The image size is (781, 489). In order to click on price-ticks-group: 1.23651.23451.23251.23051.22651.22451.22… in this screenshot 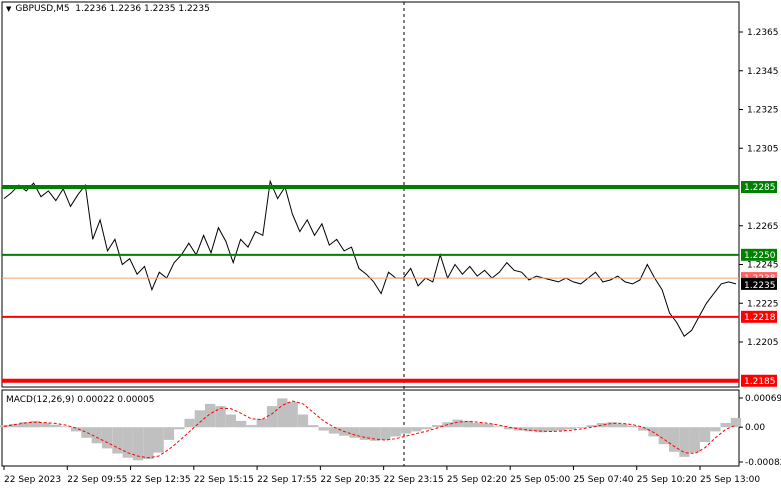, I will do `click(759, 188)`.